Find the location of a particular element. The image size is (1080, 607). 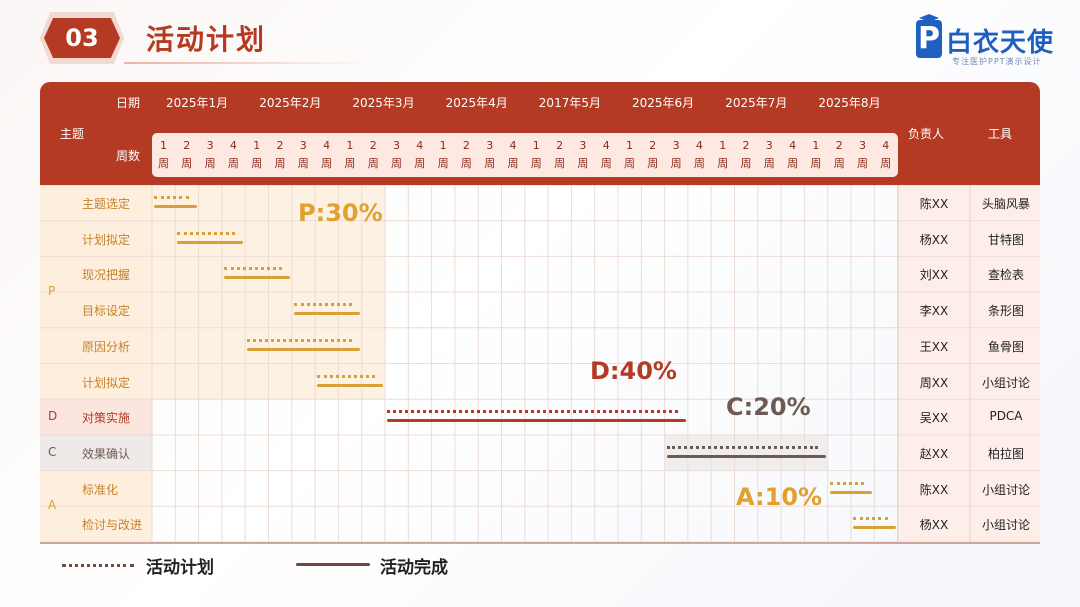

legend-plan-label: 活动计划 is located at coordinates (180, 568).